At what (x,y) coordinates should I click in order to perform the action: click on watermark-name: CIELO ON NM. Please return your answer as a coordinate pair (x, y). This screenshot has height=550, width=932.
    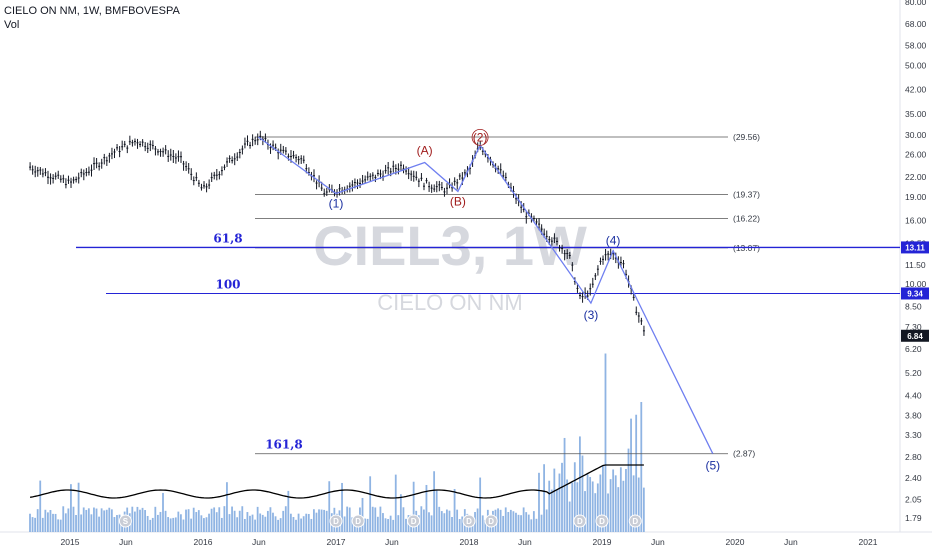
    Looking at the image, I should click on (449, 302).